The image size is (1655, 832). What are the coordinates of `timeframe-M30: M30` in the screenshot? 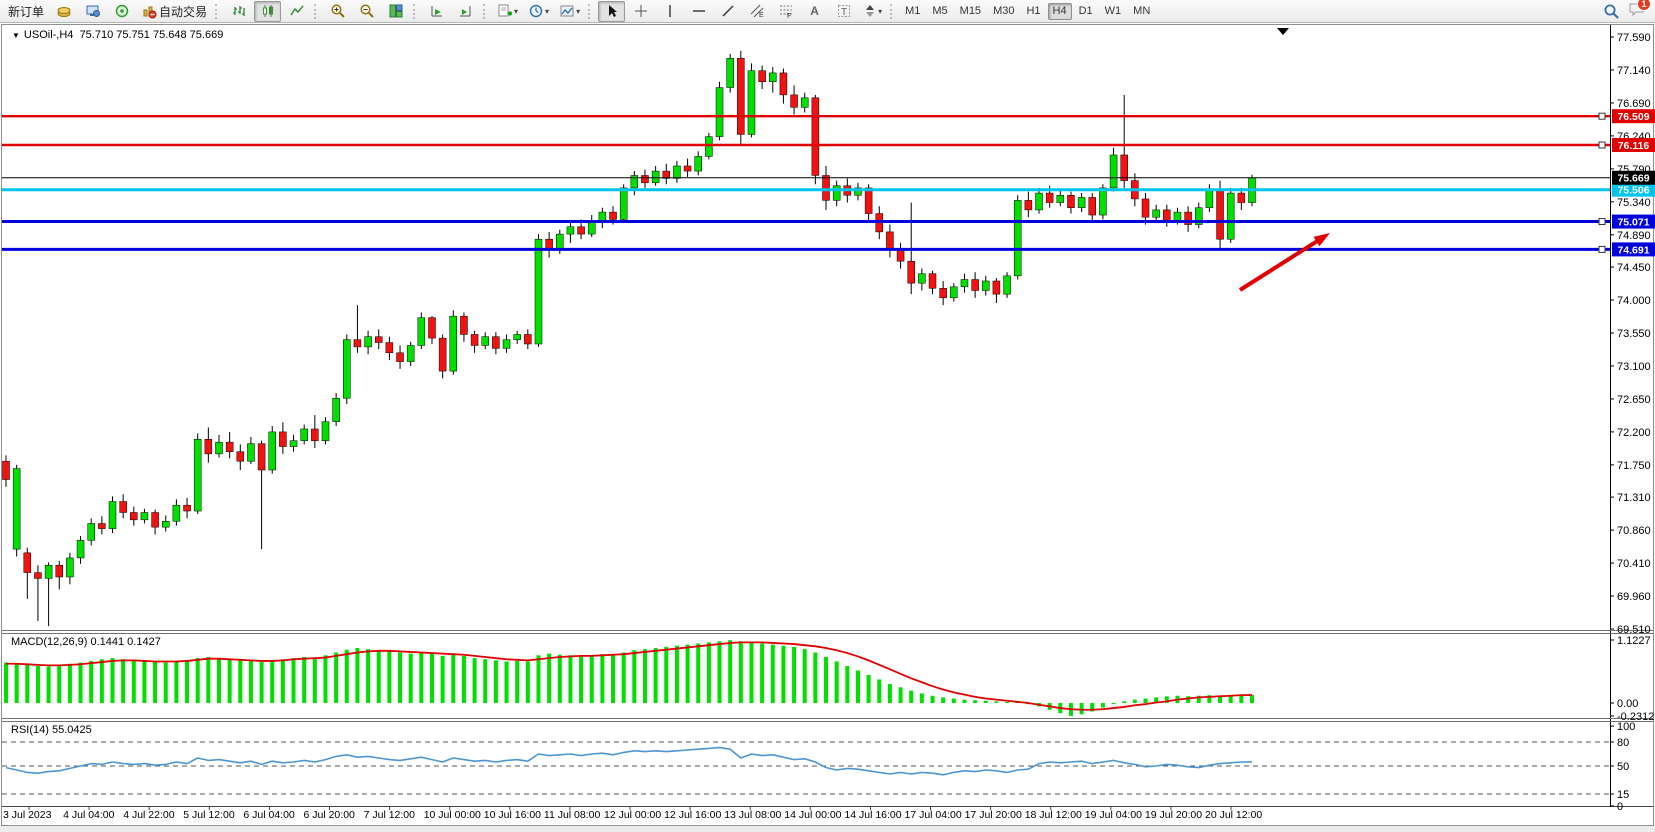 It's located at (1003, 11).